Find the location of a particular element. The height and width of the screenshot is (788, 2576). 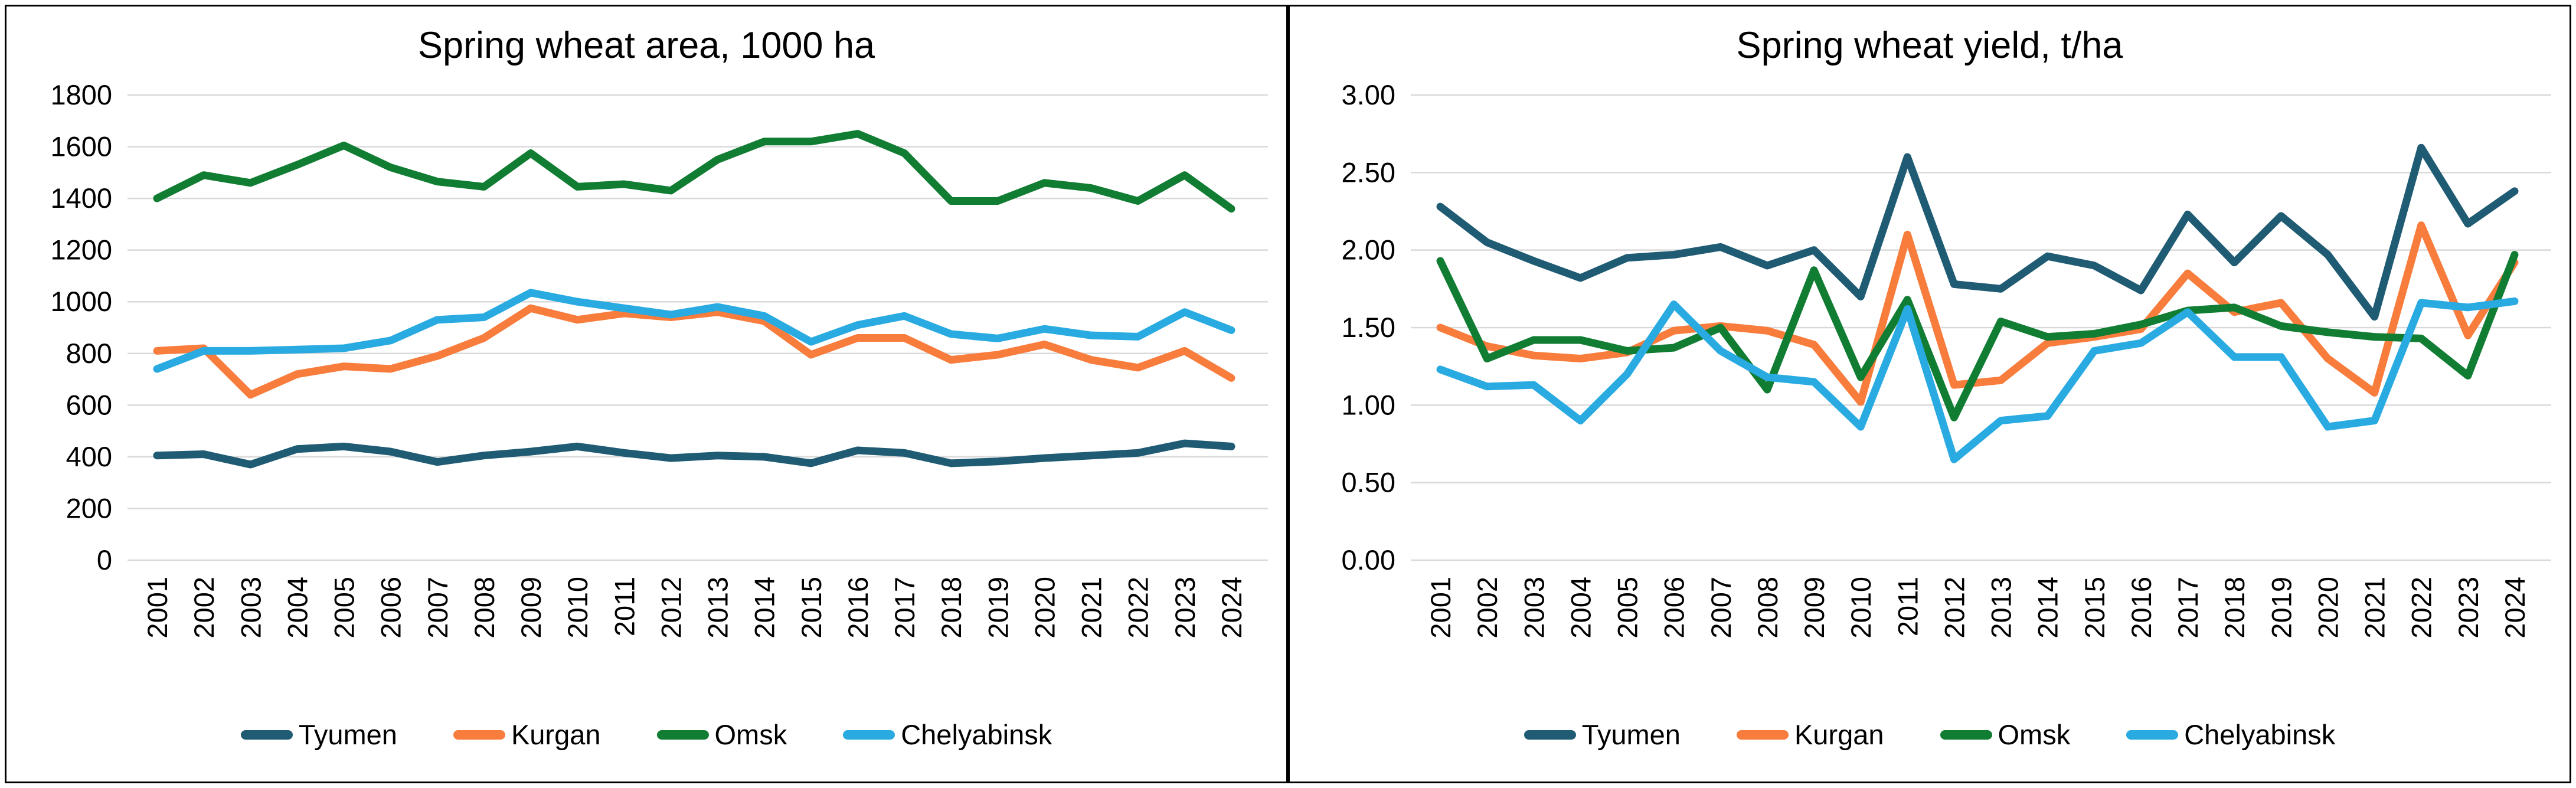

y-tick-label: 1000 is located at coordinates (81, 301).